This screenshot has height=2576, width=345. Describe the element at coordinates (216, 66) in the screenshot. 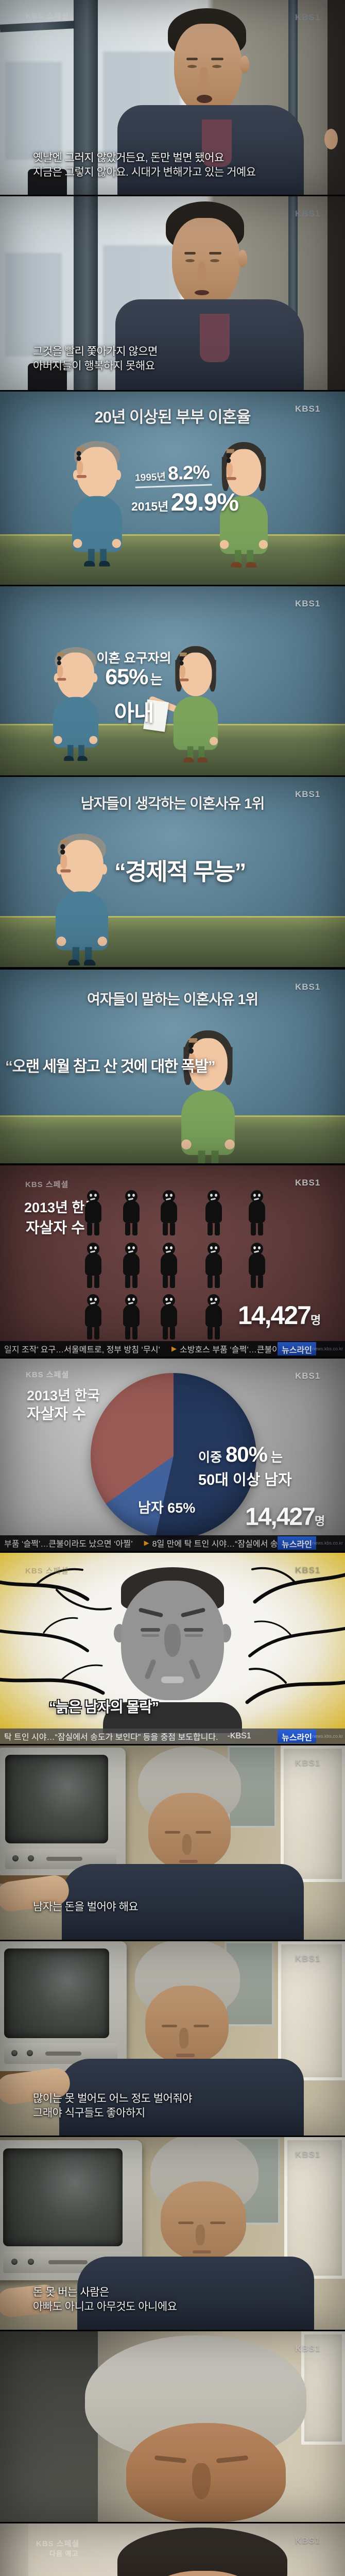

I see `eye` at that location.